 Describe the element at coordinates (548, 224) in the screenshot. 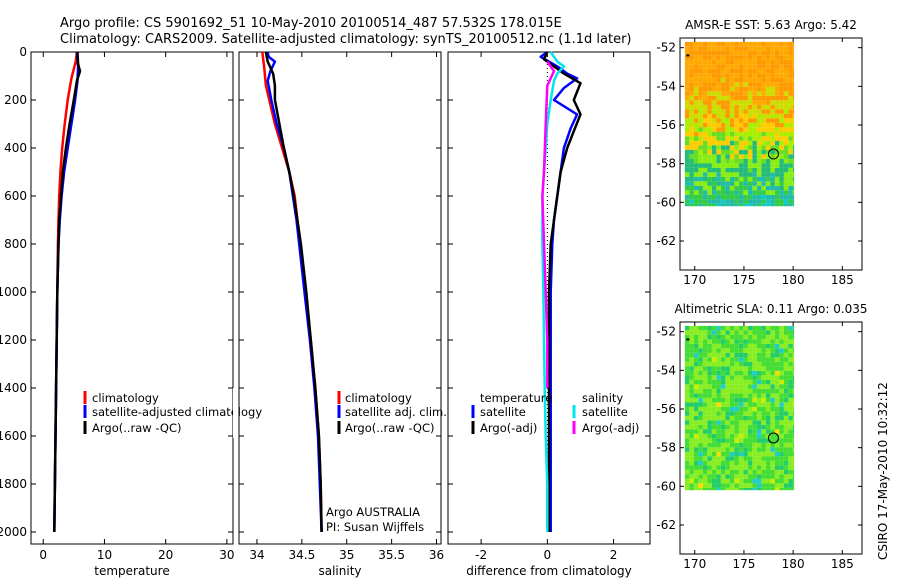

I see `series-line-magenta` at that location.